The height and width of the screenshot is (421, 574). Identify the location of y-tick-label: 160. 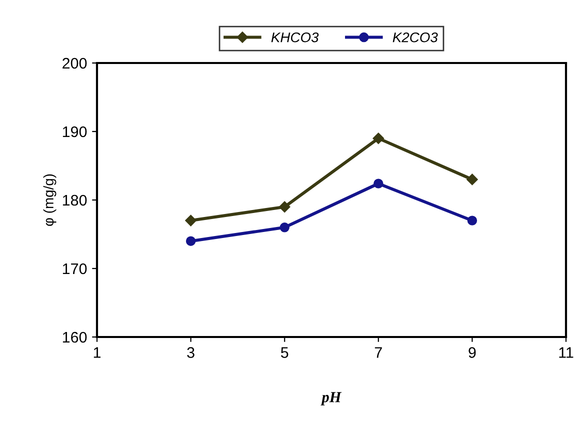
(74, 337).